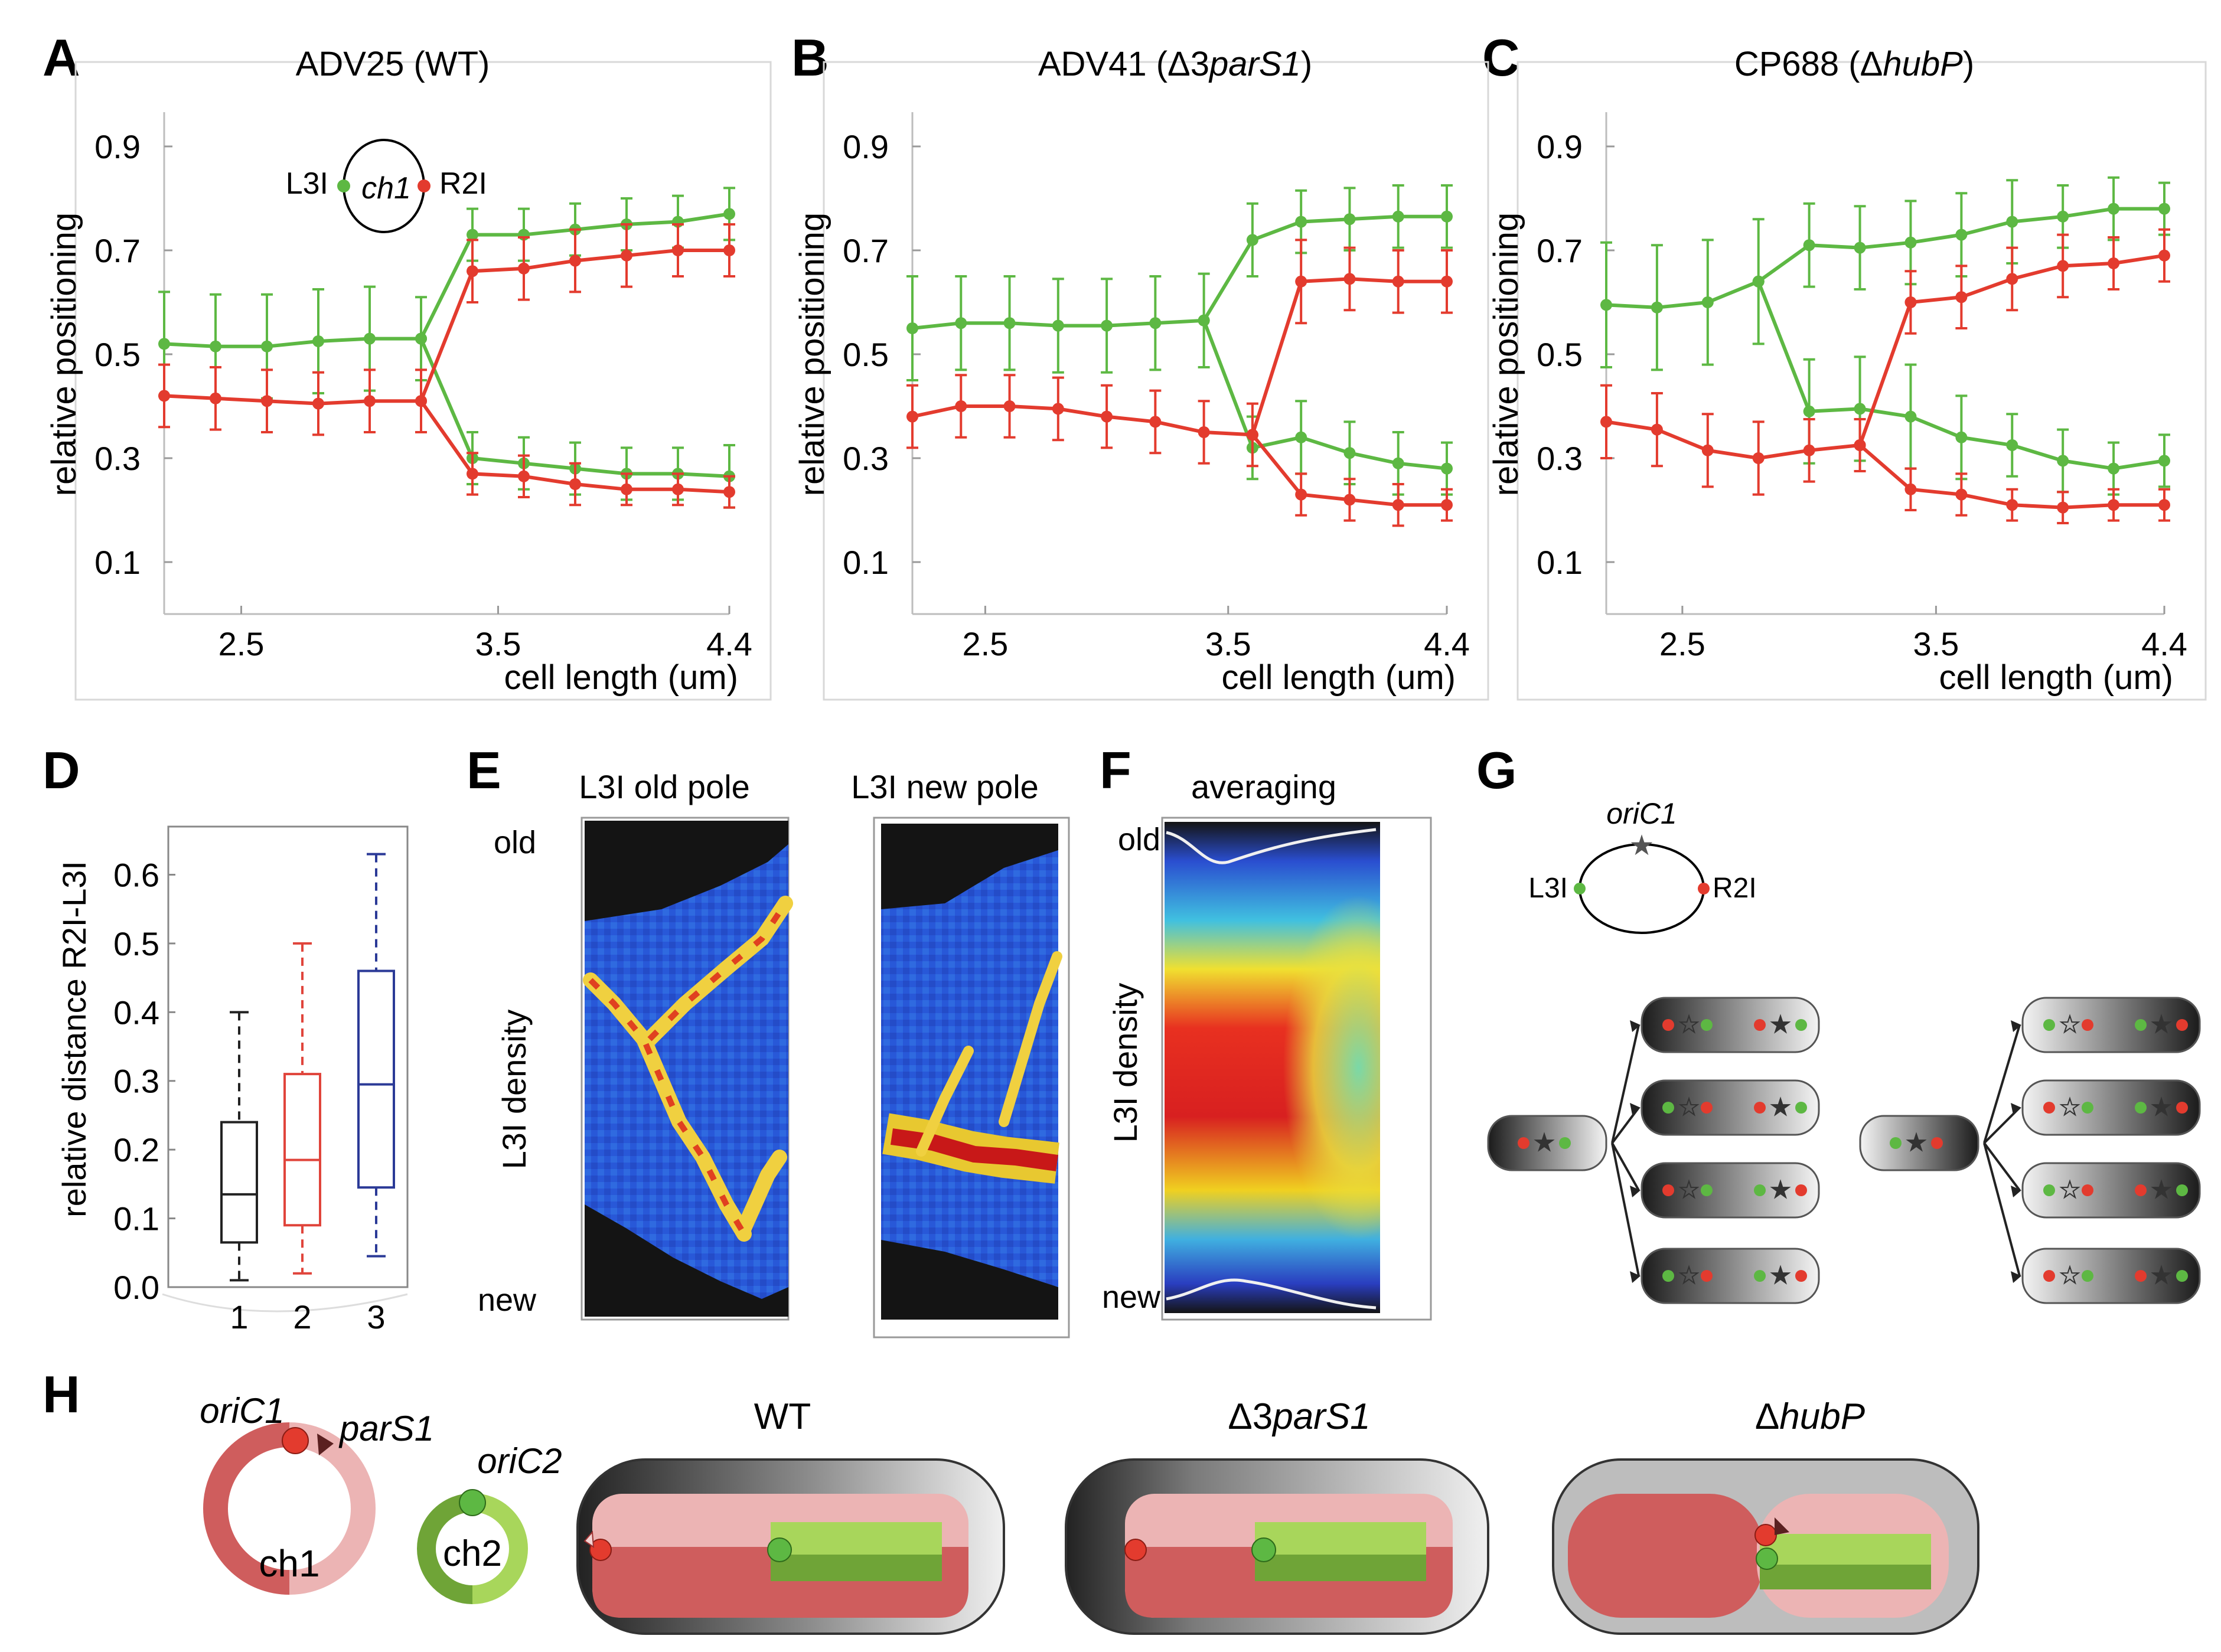 This screenshot has width=2221, height=1652. Describe the element at coordinates (1131, 1297) in the screenshot. I see `panel-f-new-label: new` at that location.